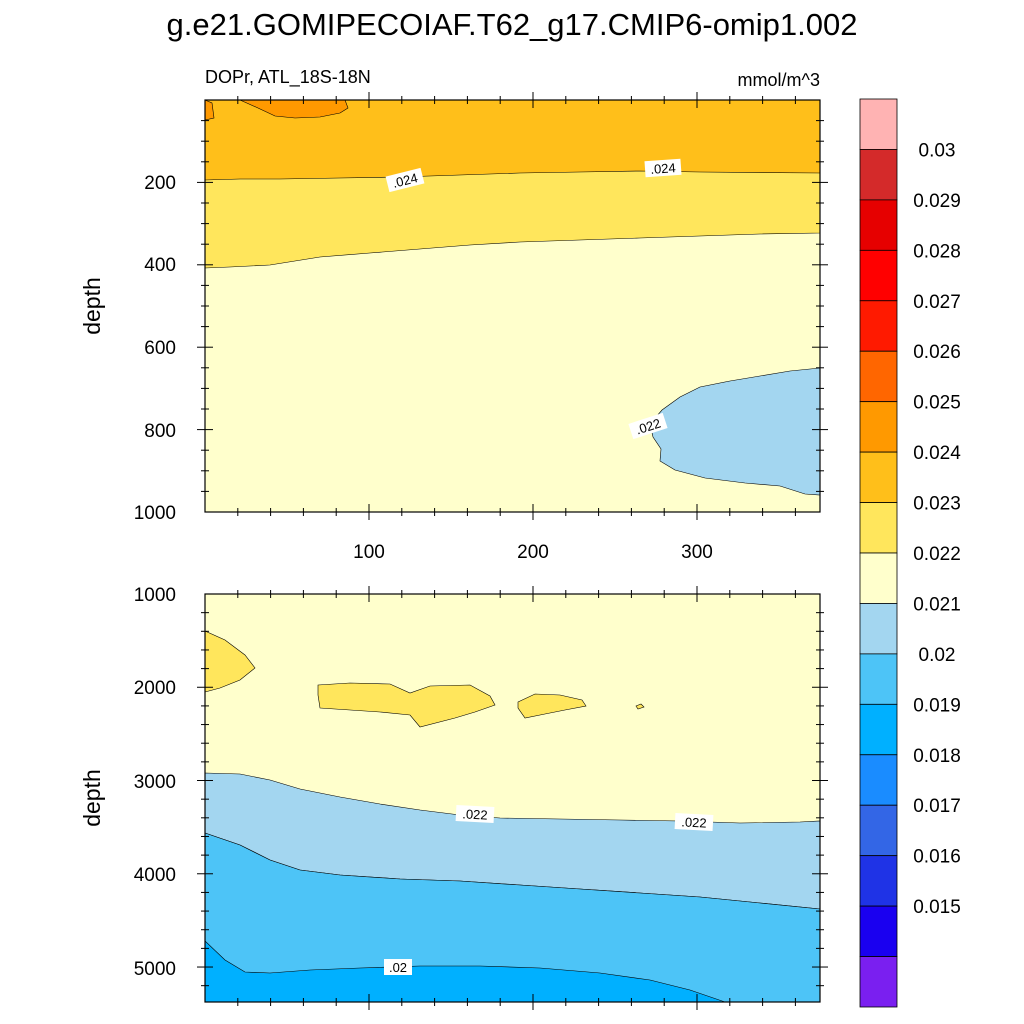 Image resolution: width=1024 pixels, height=1024 pixels. I want to click on colorbar-label-12: 0.018, so click(937, 756).